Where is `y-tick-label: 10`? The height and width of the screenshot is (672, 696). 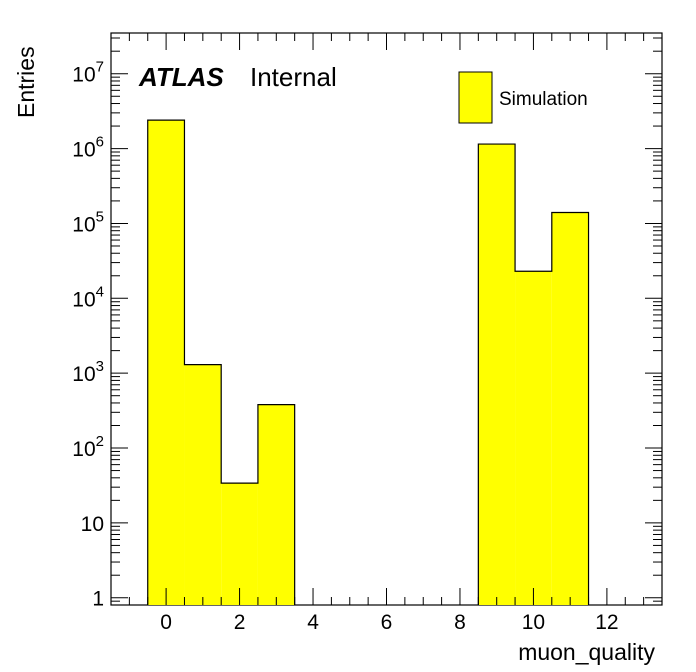
y-tick-label: 10 is located at coordinates (92, 524).